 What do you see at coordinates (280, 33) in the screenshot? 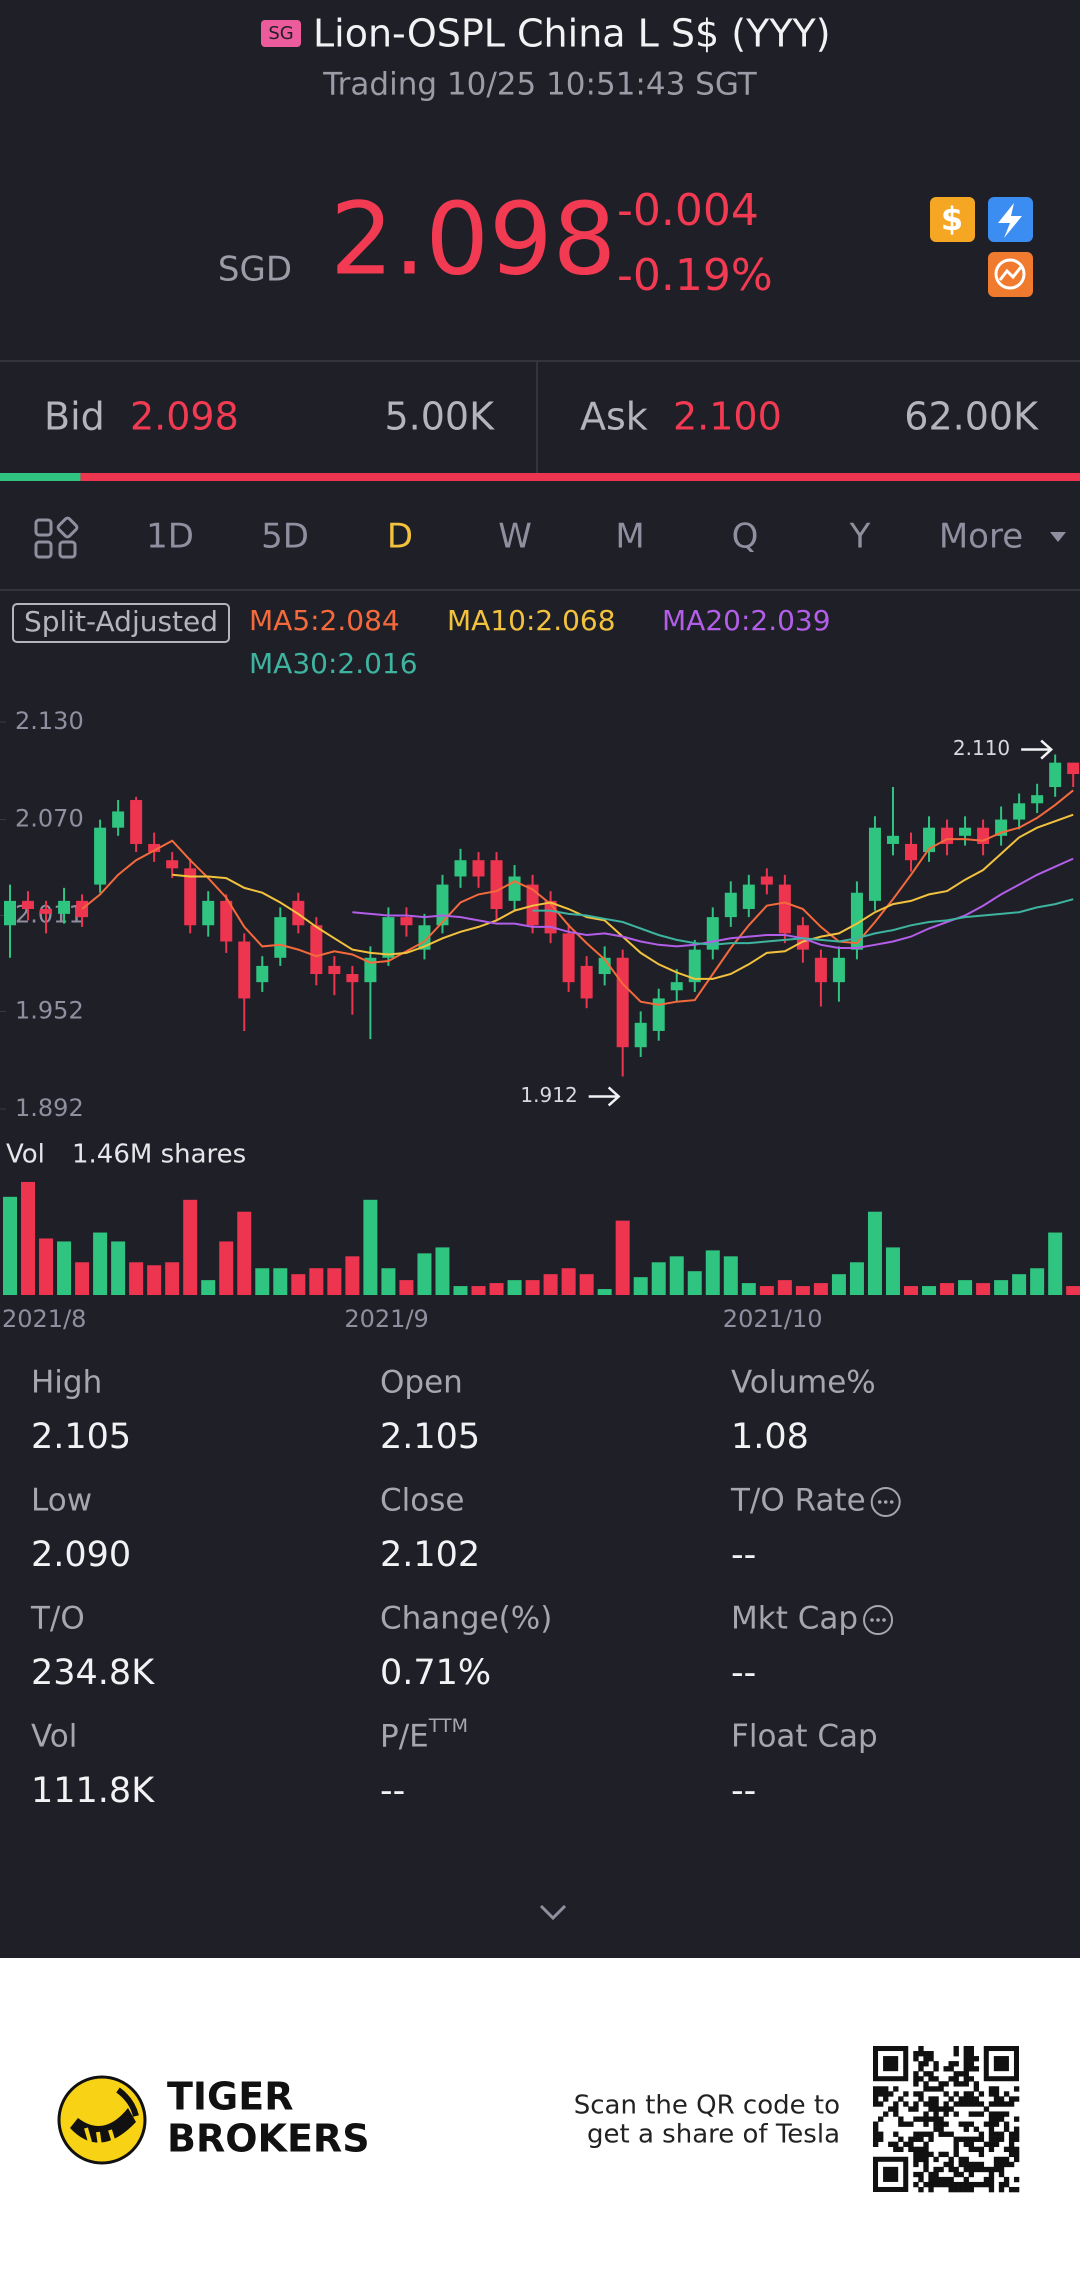
I see `flag-text: SG` at bounding box center [280, 33].